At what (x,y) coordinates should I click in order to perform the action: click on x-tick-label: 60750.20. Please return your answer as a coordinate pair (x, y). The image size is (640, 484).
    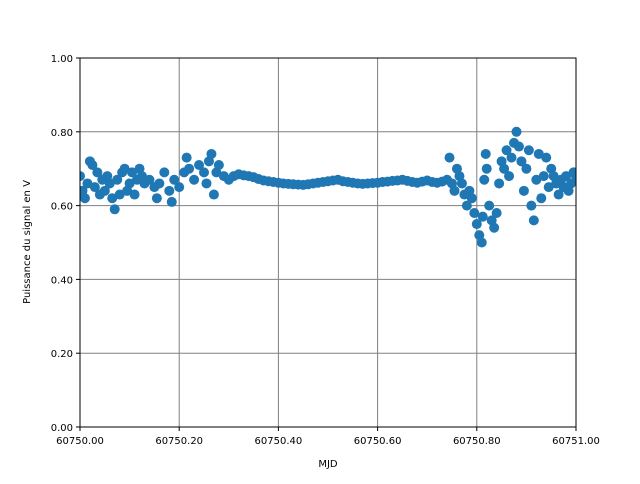
    Looking at the image, I should click on (179, 441).